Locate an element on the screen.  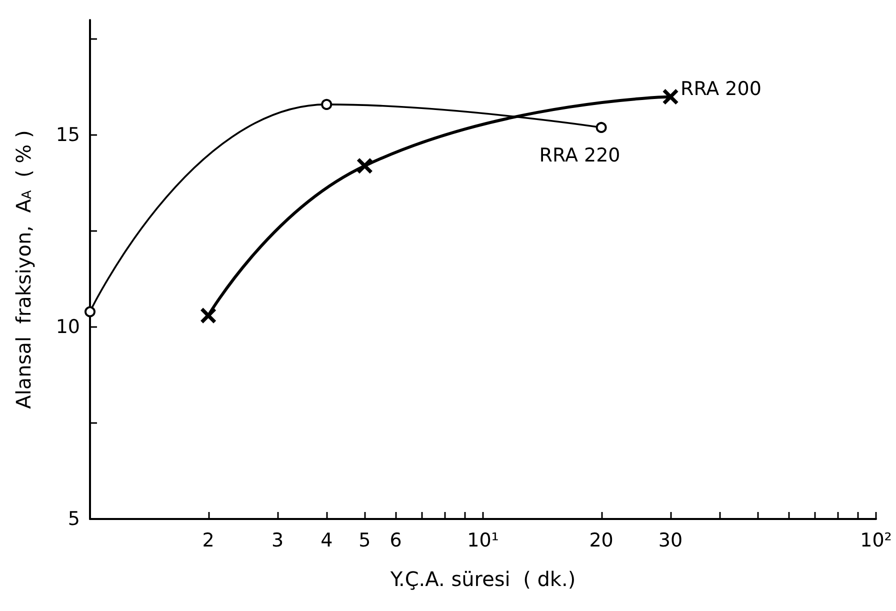
y-tick-label: 10 is located at coordinates (68, 327).